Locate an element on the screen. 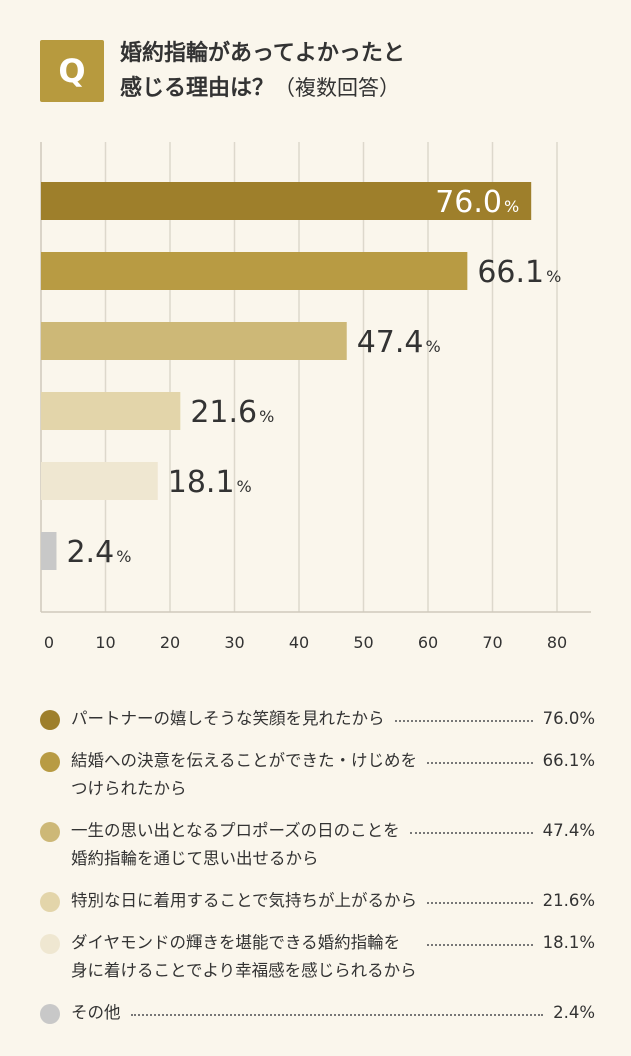 The image size is (631, 1056). legend-item: パートナーの嬉しそうな笑顔を見れたから 76.0% is located at coordinates (317, 719).